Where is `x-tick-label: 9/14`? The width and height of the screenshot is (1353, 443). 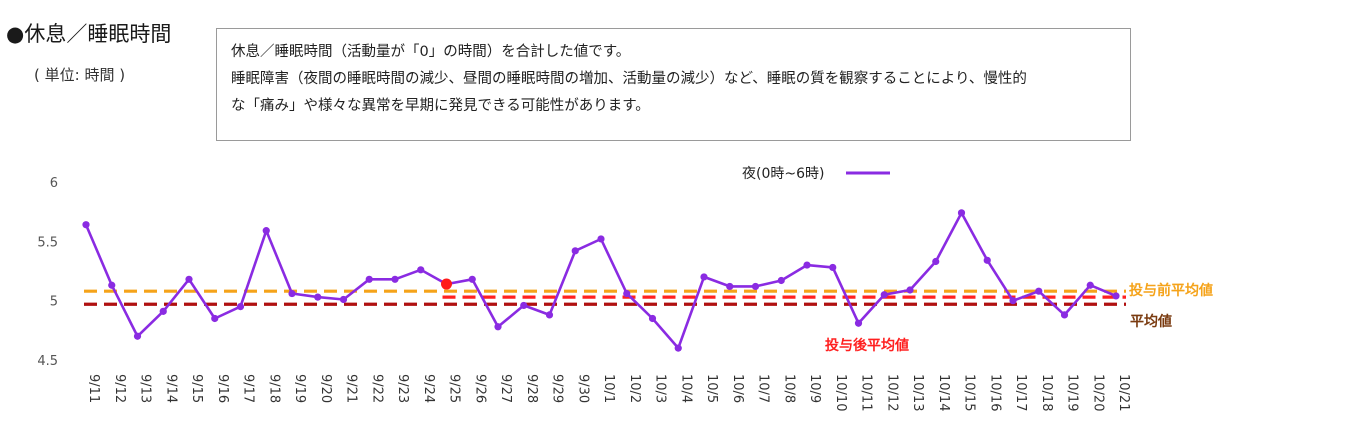 x-tick-label: 9/14 is located at coordinates (170, 388).